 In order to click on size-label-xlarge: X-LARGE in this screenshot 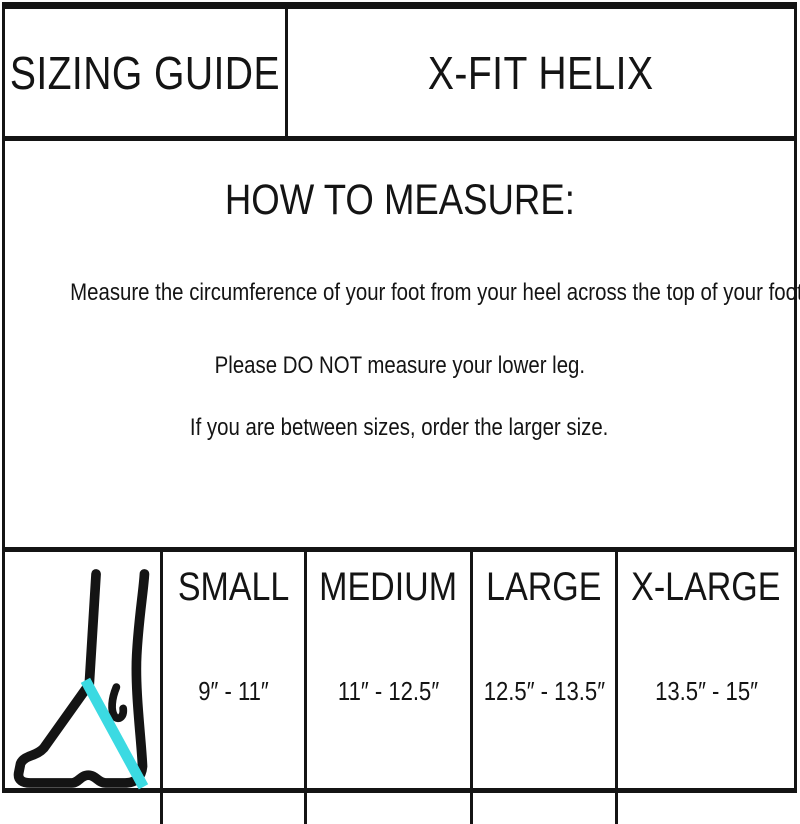, I will do `click(706, 587)`.